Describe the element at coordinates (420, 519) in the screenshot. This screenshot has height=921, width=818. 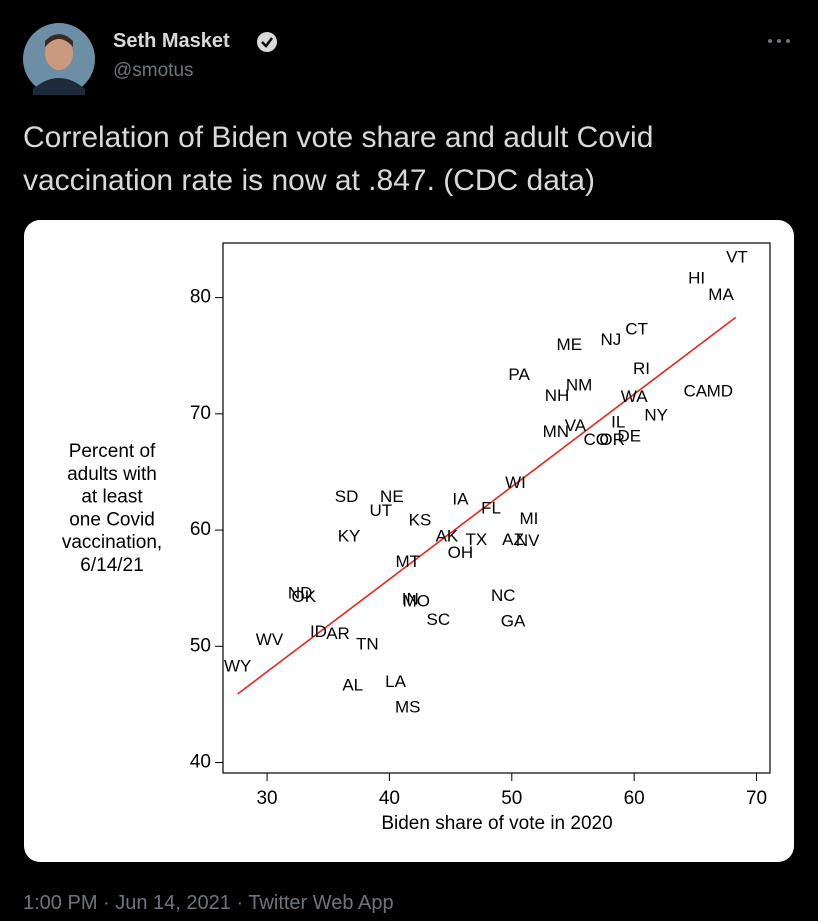
I see `state-label: KS` at that location.